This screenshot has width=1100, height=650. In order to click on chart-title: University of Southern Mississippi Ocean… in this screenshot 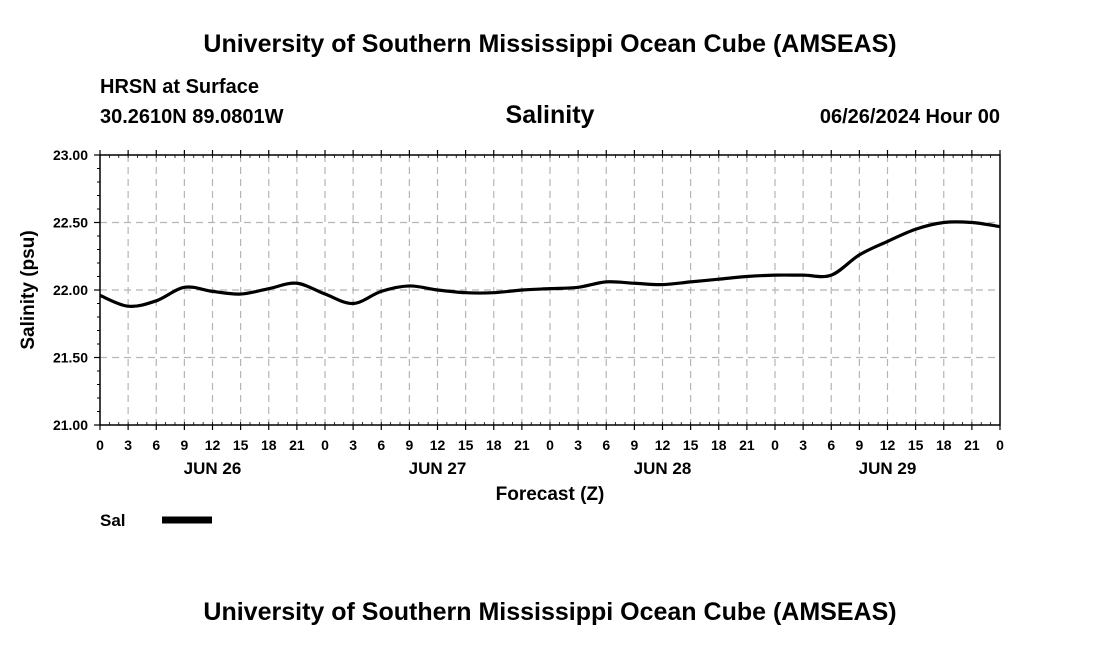, I will do `click(550, 44)`.